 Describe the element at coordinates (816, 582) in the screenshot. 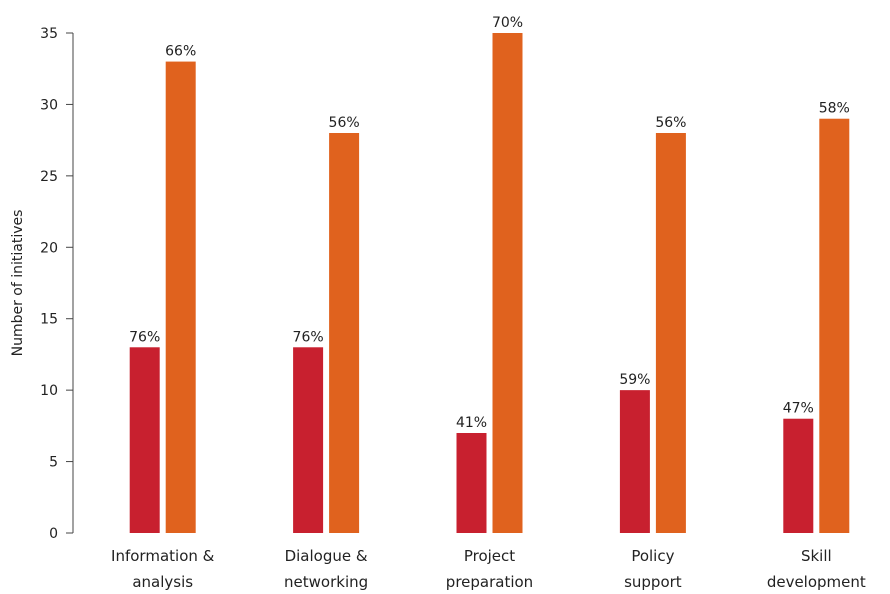

I see `category-label: development` at that location.